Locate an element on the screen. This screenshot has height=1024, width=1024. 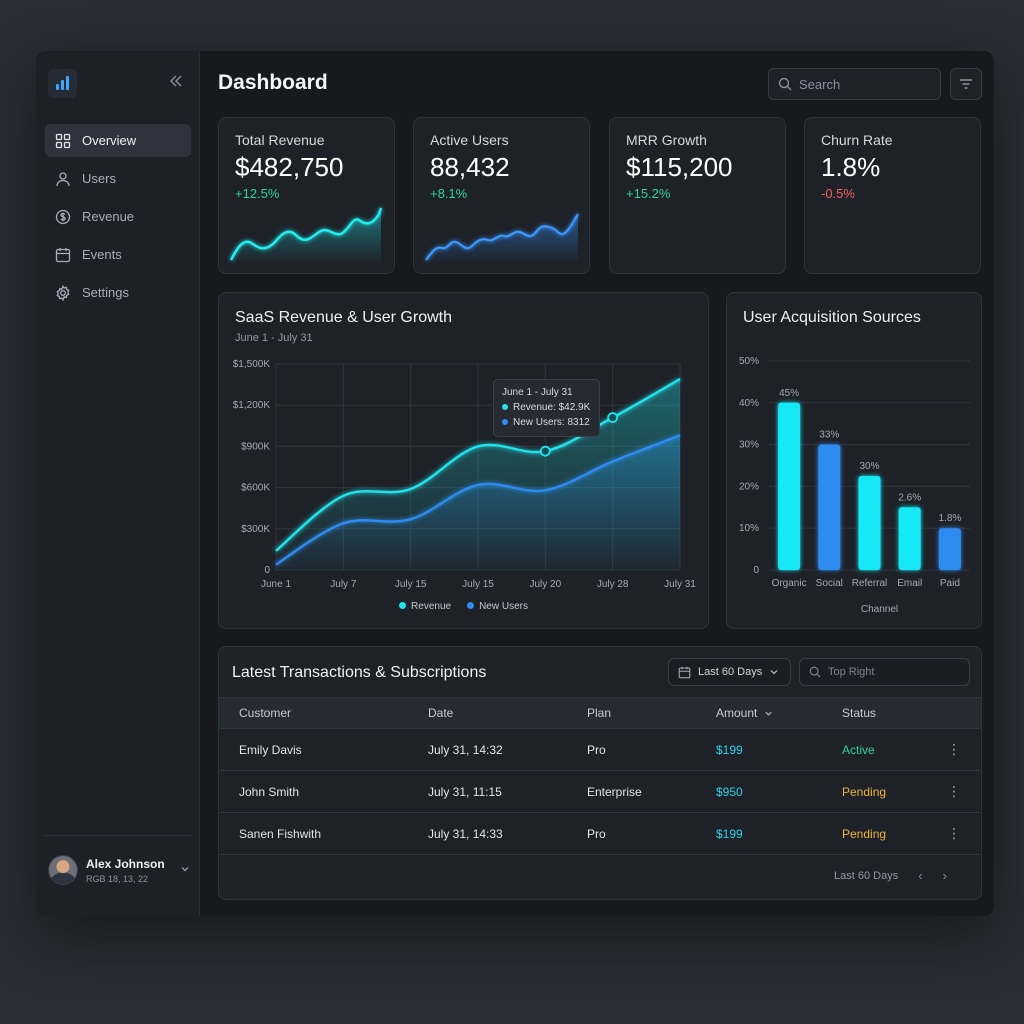
kpi-delta: +15.2% is located at coordinates (648, 193).